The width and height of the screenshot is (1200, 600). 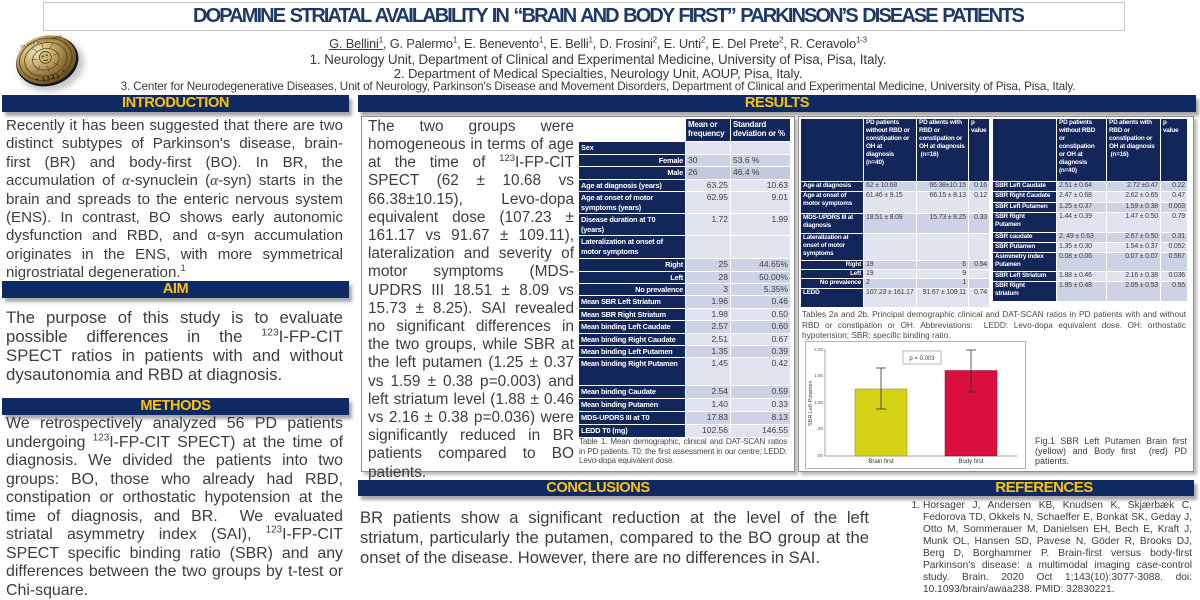 I want to click on svg-text: Body first, so click(x=970, y=462).